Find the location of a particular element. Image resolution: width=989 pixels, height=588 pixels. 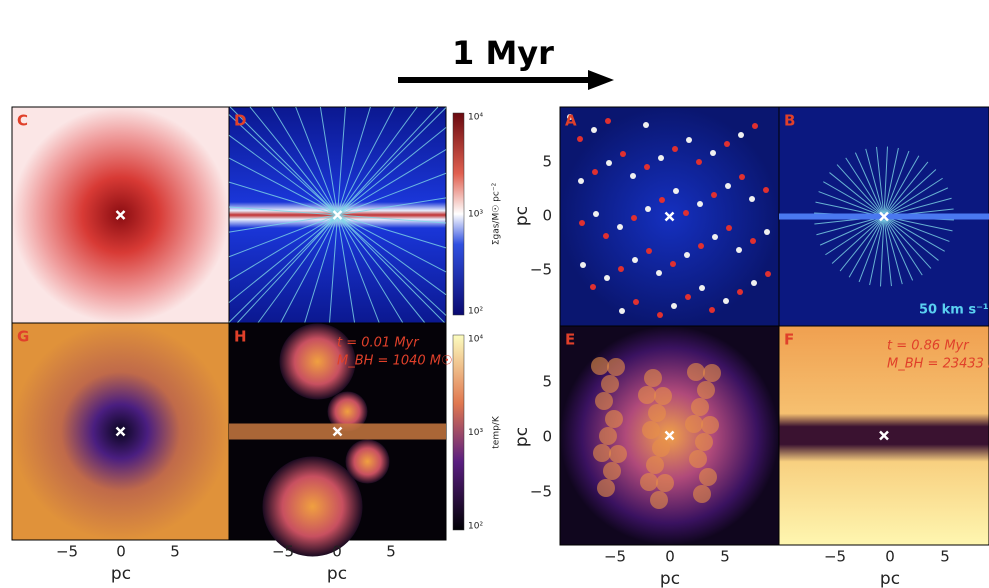

title: 1 Myr is located at coordinates (503, 53).